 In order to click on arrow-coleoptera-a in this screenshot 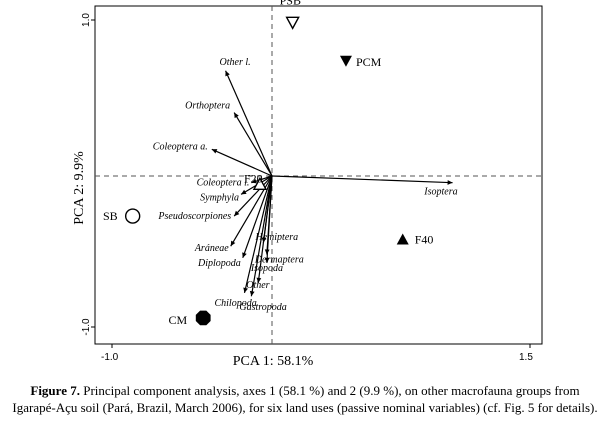, I will do `click(242, 162)`.